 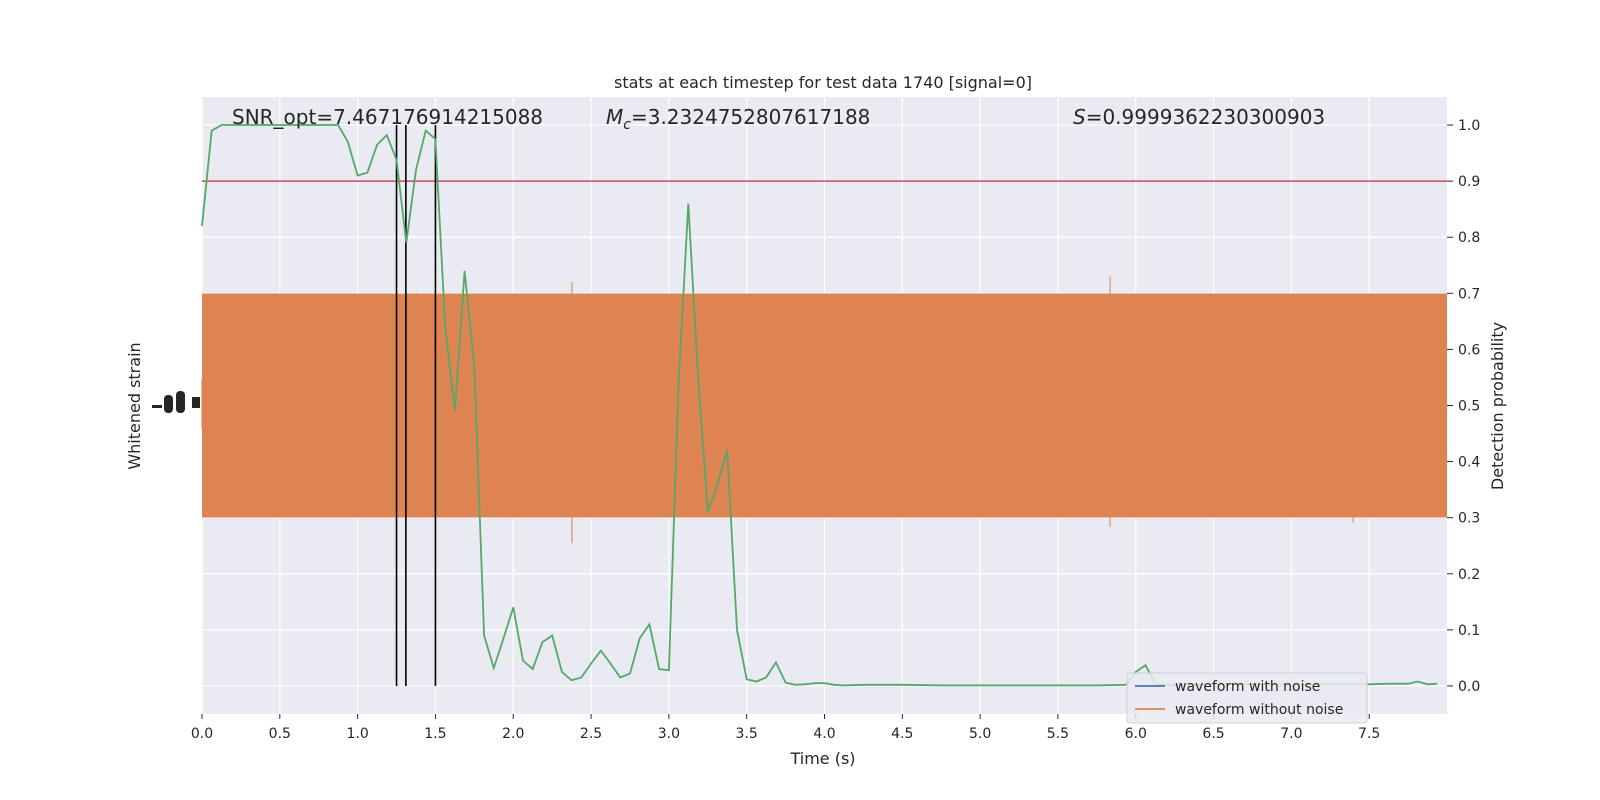 What do you see at coordinates (202, 734) in the screenshot?
I see `x-tick-label: 0.0` at bounding box center [202, 734].